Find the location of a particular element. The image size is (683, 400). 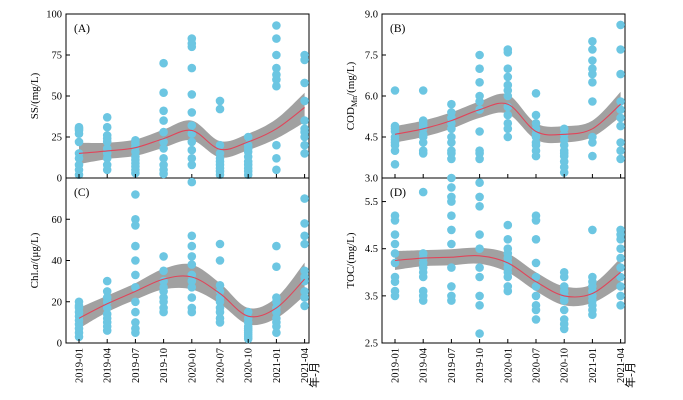

trend-line is located at coordinates (507, 119).